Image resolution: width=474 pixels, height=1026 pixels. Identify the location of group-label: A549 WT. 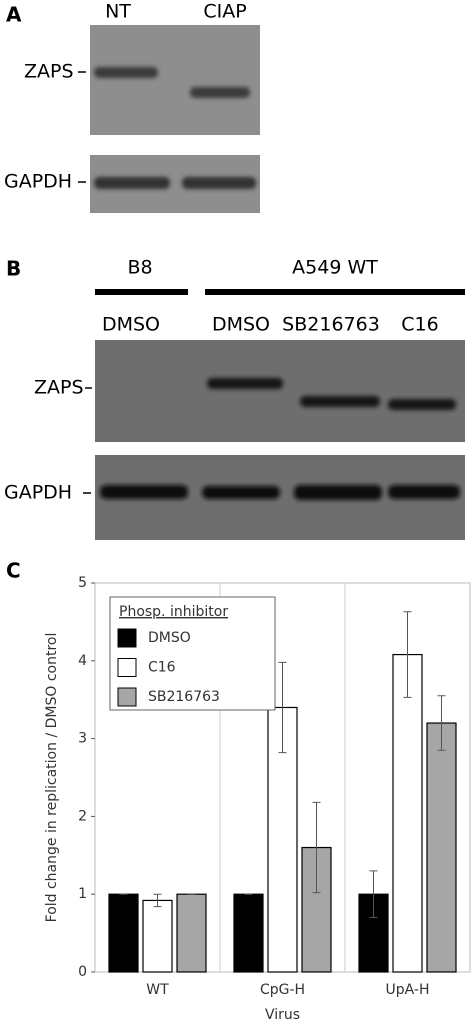
(335, 268).